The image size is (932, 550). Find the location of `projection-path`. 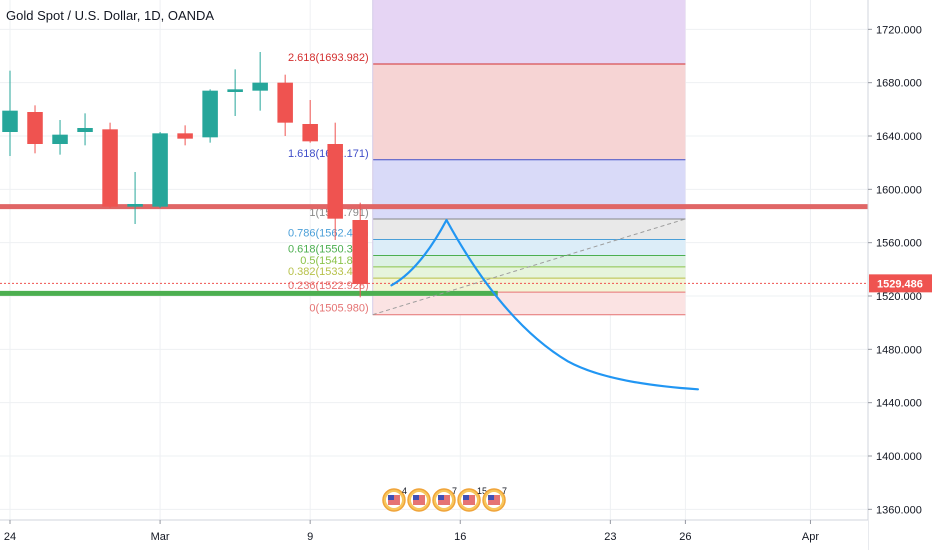

projection-path is located at coordinates (545, 304).